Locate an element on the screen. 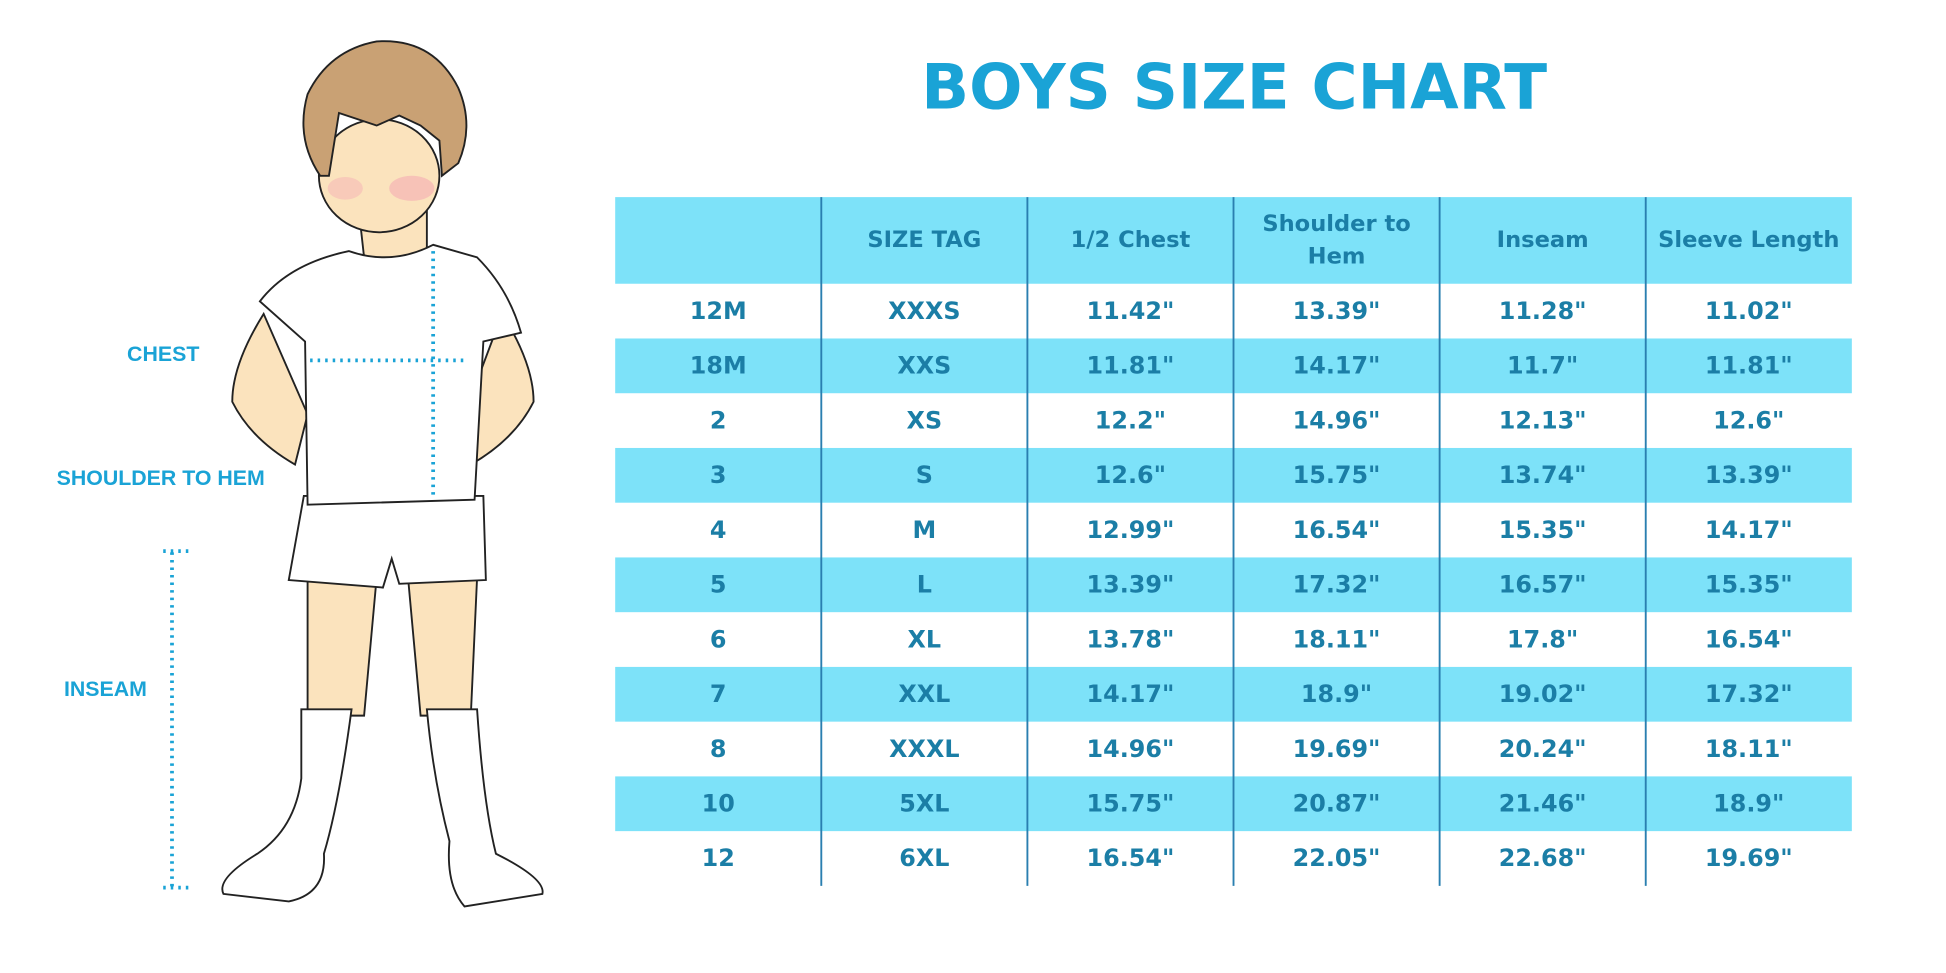 The image size is (1946, 973). cell: 22.05" is located at coordinates (1337, 858).